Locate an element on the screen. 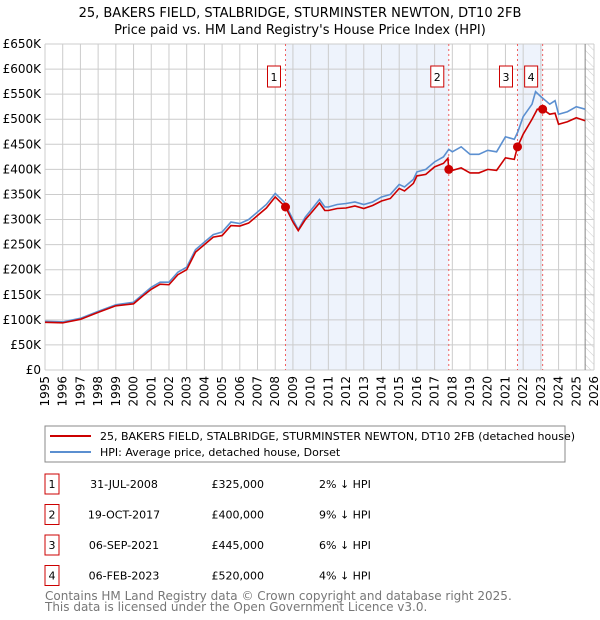 The height and width of the screenshot is (620, 600). x-tick-label: 2020 is located at coordinates (488, 391).